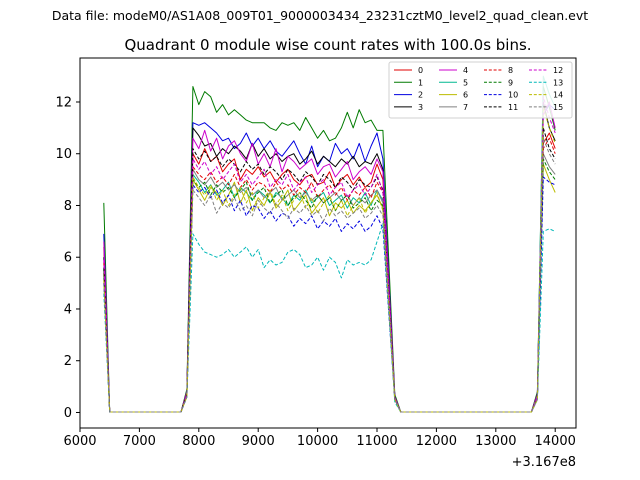 The height and width of the screenshot is (480, 640). What do you see at coordinates (513, 95) in the screenshot?
I see `legend-label-10: 10` at bounding box center [513, 95].